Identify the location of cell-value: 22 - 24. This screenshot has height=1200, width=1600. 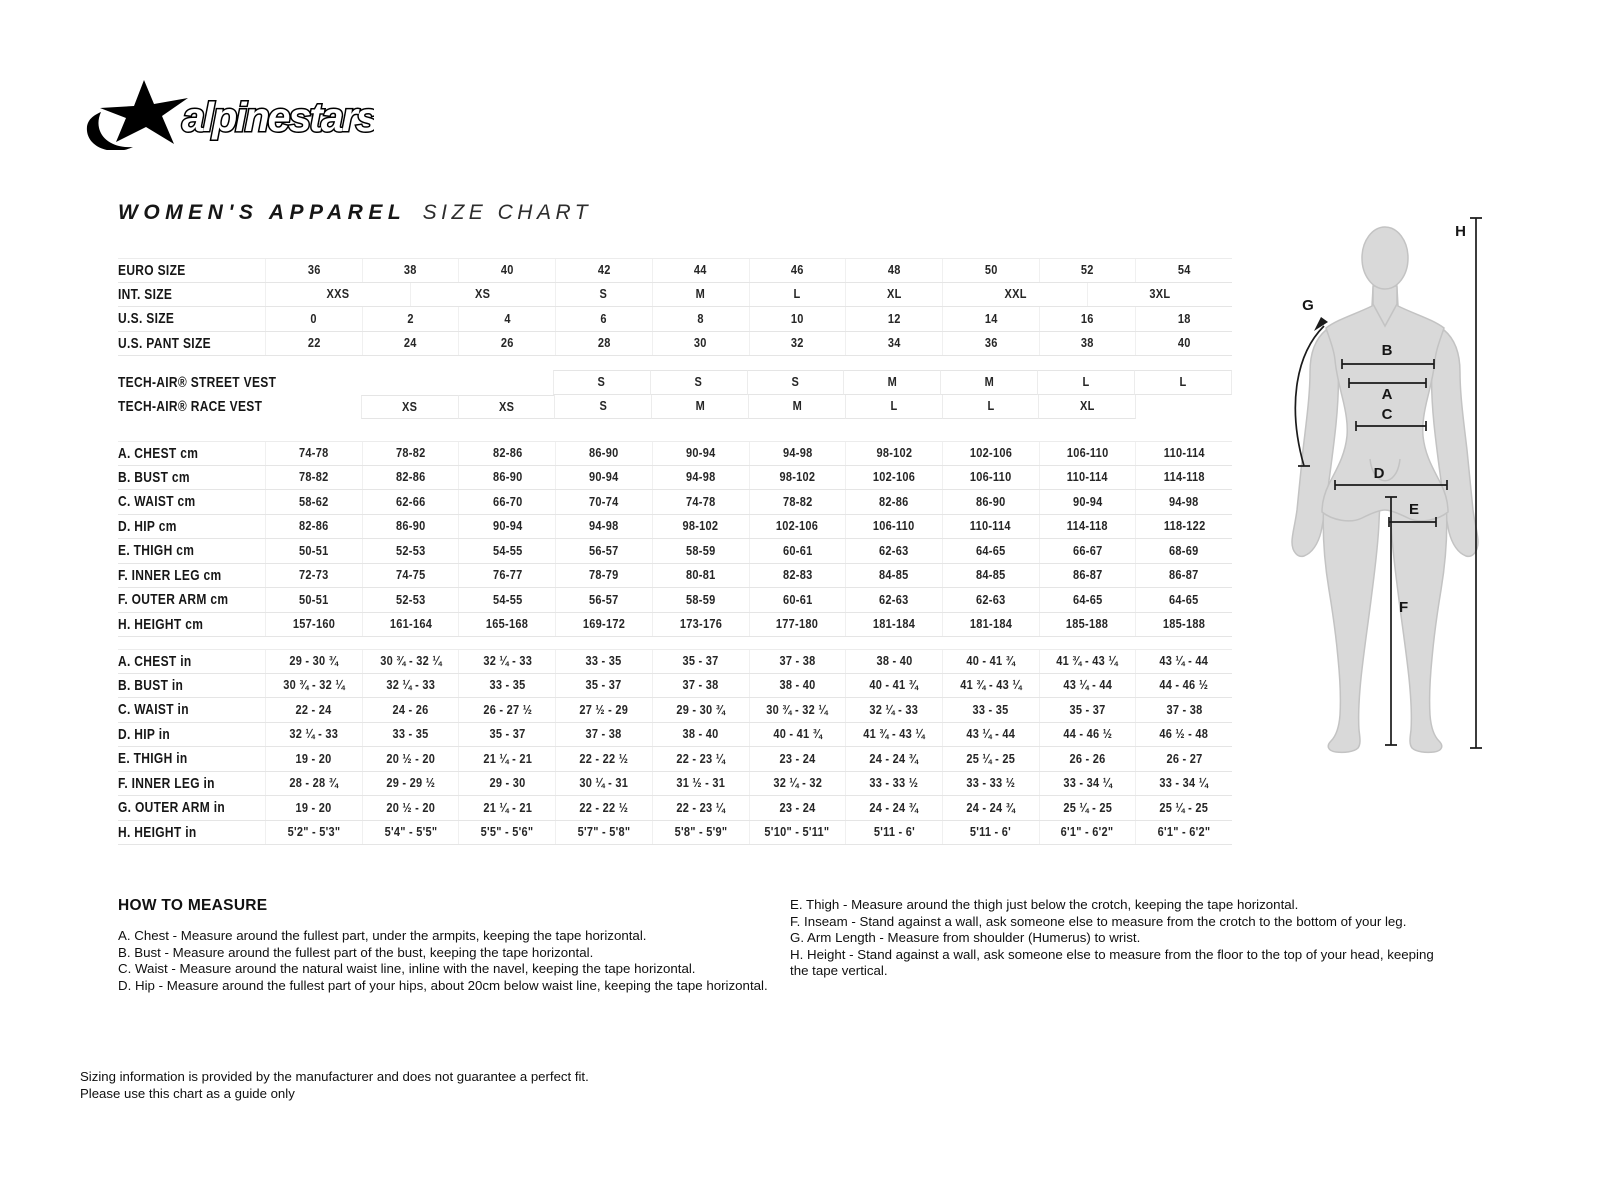
(313, 709).